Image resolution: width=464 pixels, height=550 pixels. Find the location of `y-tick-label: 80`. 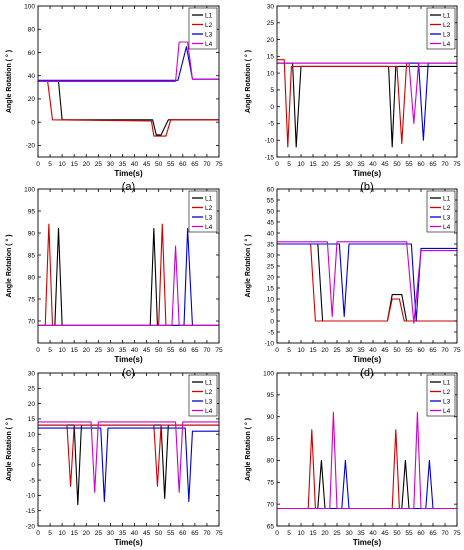

y-tick-label: 80 is located at coordinates (32, 30).